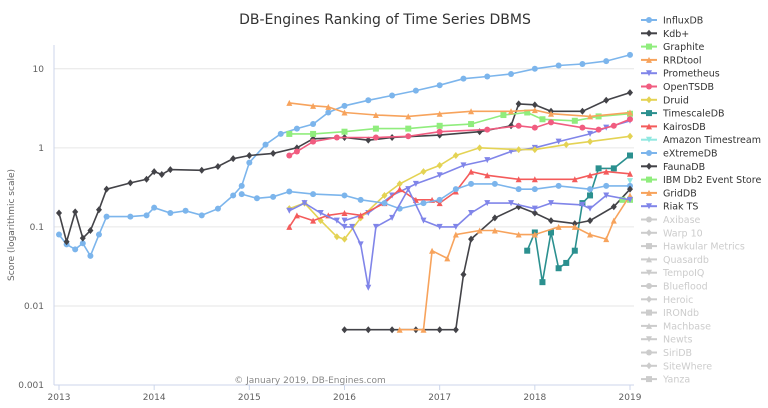  What do you see at coordinates (679, 154) in the screenshot?
I see `legend-item-extremedb: eXtremeDB` at bounding box center [679, 154].